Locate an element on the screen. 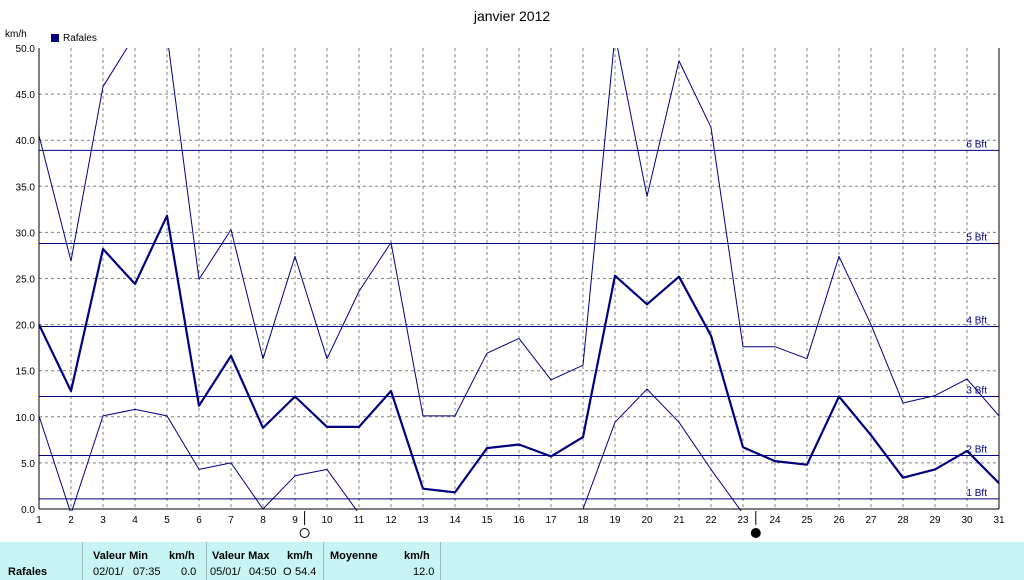 The image size is (1024, 580). chart-title: janvier 2012 is located at coordinates (511, 16).